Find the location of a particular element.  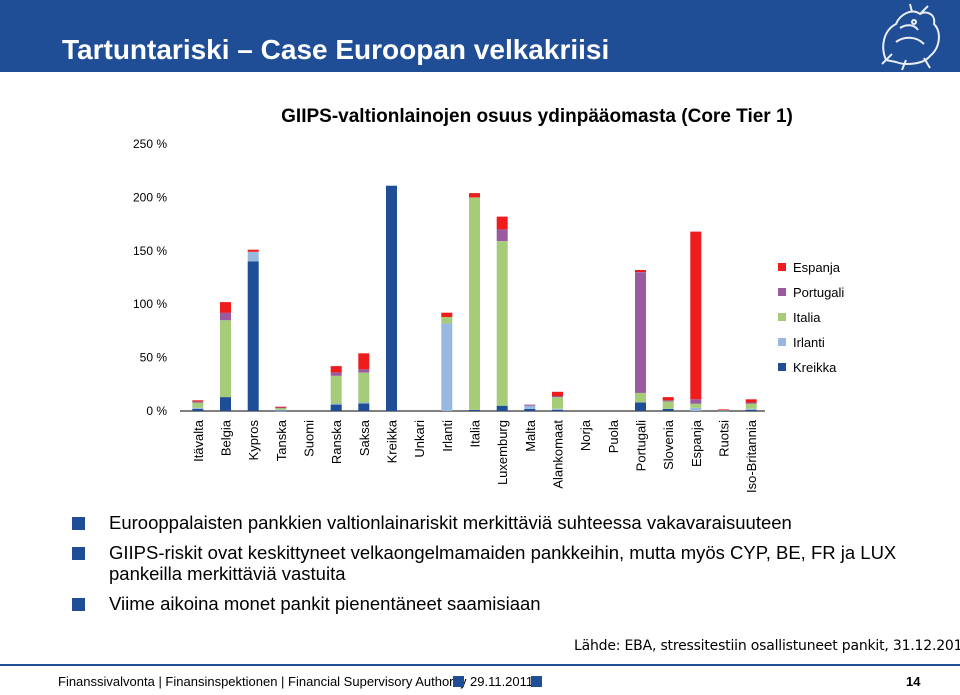

x-tick-label: Suomi is located at coordinates (309, 438).